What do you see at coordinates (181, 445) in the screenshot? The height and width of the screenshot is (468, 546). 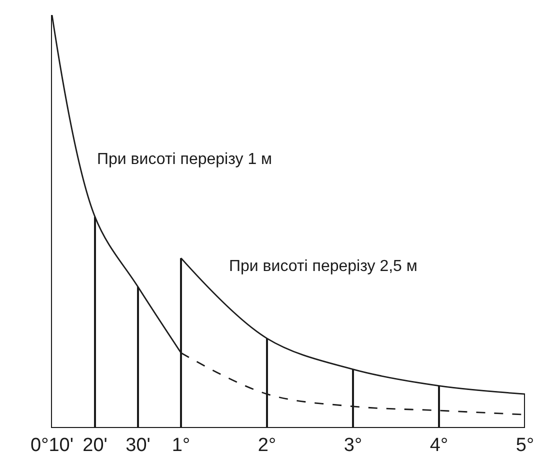 I see `x-tick-label: 1°` at bounding box center [181, 445].